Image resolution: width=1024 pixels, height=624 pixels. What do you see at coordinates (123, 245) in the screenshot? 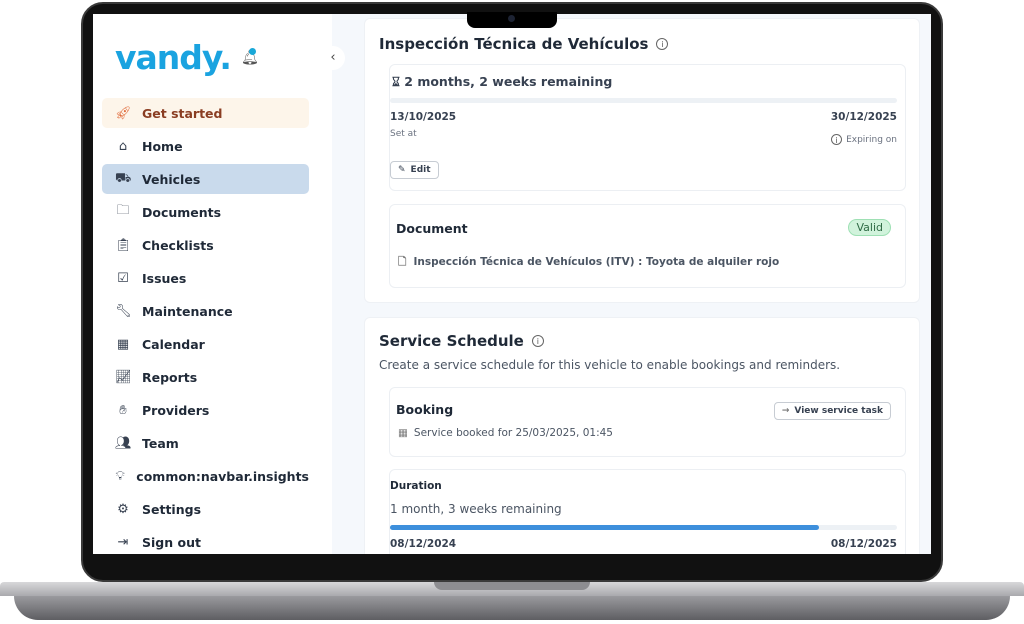
I see `clipboard-list-icon: 📋︎` at bounding box center [123, 245].